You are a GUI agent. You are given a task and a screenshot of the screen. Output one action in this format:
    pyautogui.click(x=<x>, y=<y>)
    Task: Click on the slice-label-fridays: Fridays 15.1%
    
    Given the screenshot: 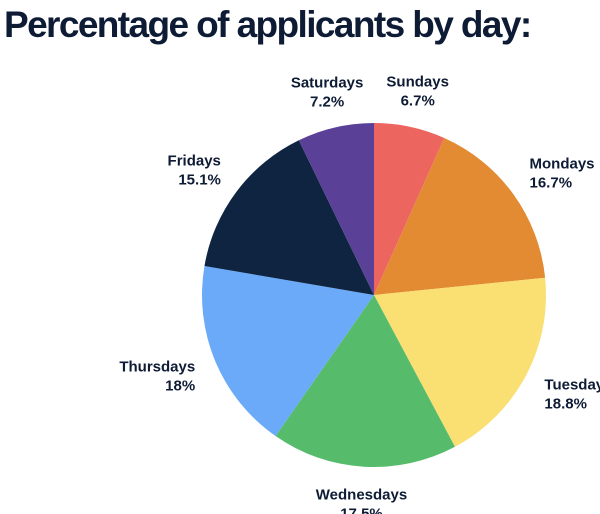 What is the action you would take?
    pyautogui.click(x=194, y=171)
    